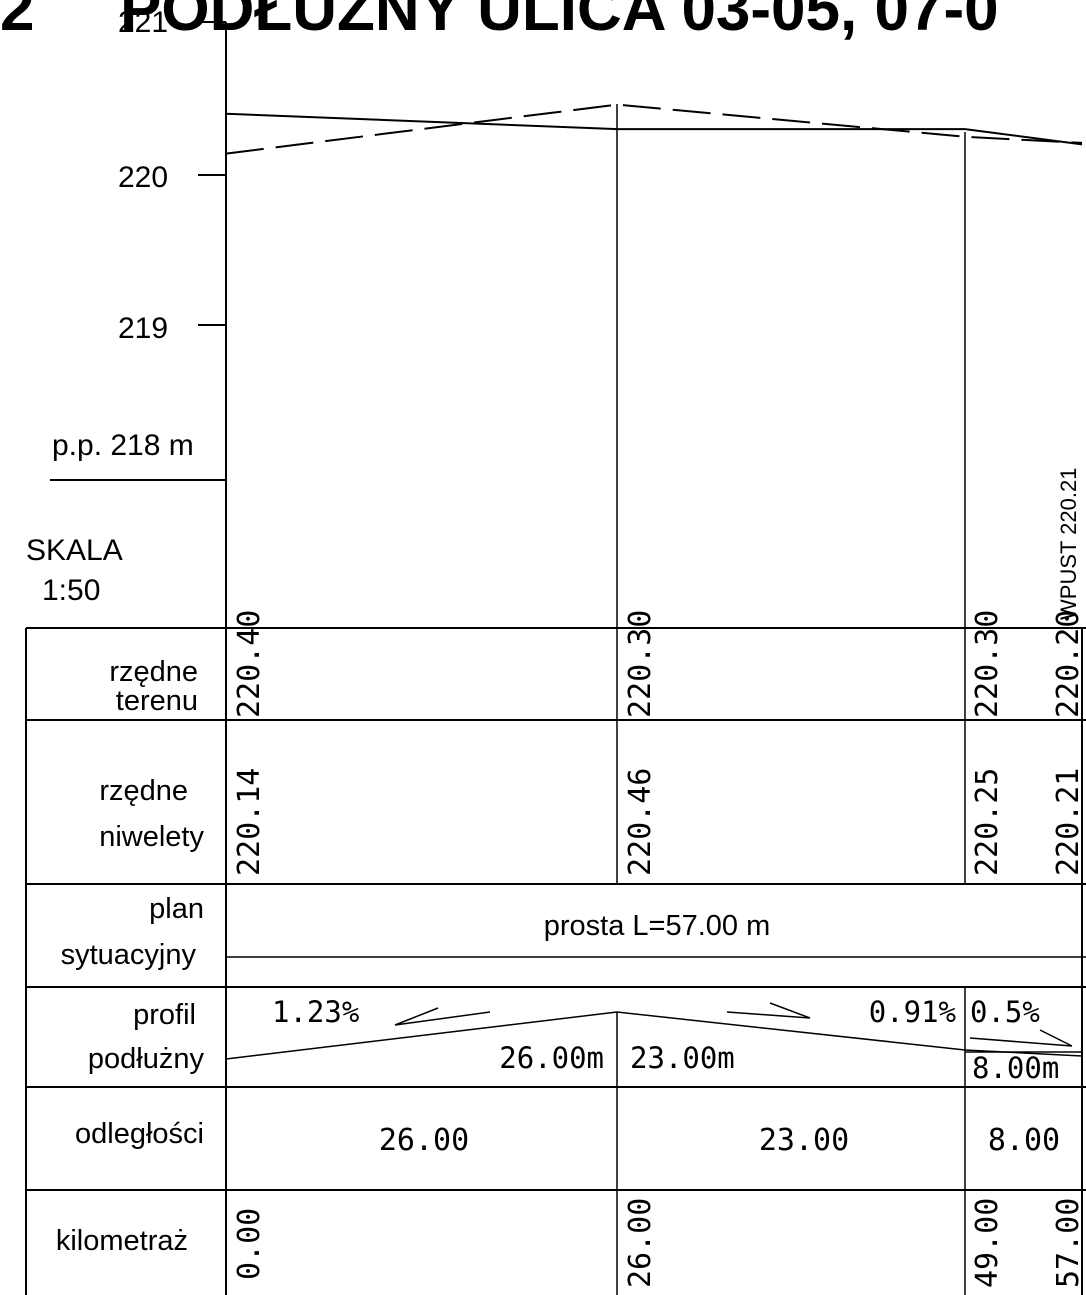 The width and height of the screenshot is (1086, 1295). What do you see at coordinates (143, 22) in the screenshot?
I see `tick-label-221: 221` at bounding box center [143, 22].